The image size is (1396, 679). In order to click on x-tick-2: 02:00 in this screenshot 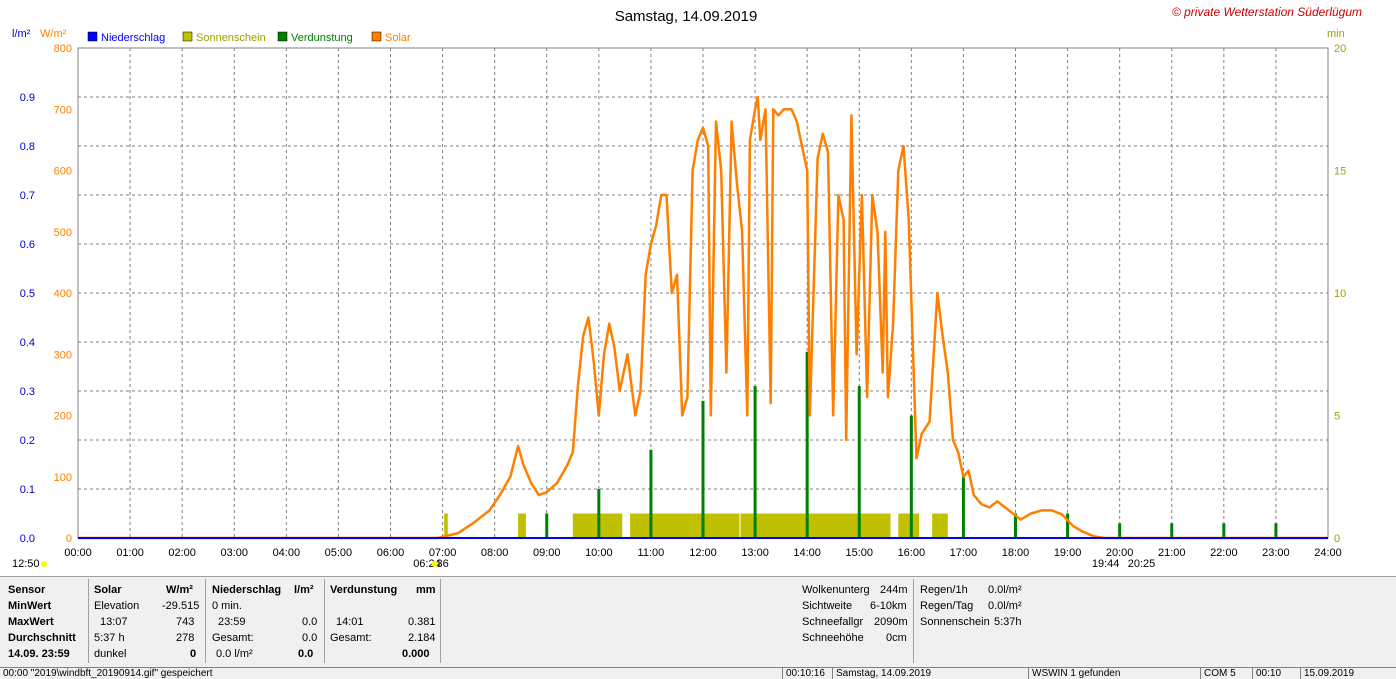, I will do `click(182, 553)`.